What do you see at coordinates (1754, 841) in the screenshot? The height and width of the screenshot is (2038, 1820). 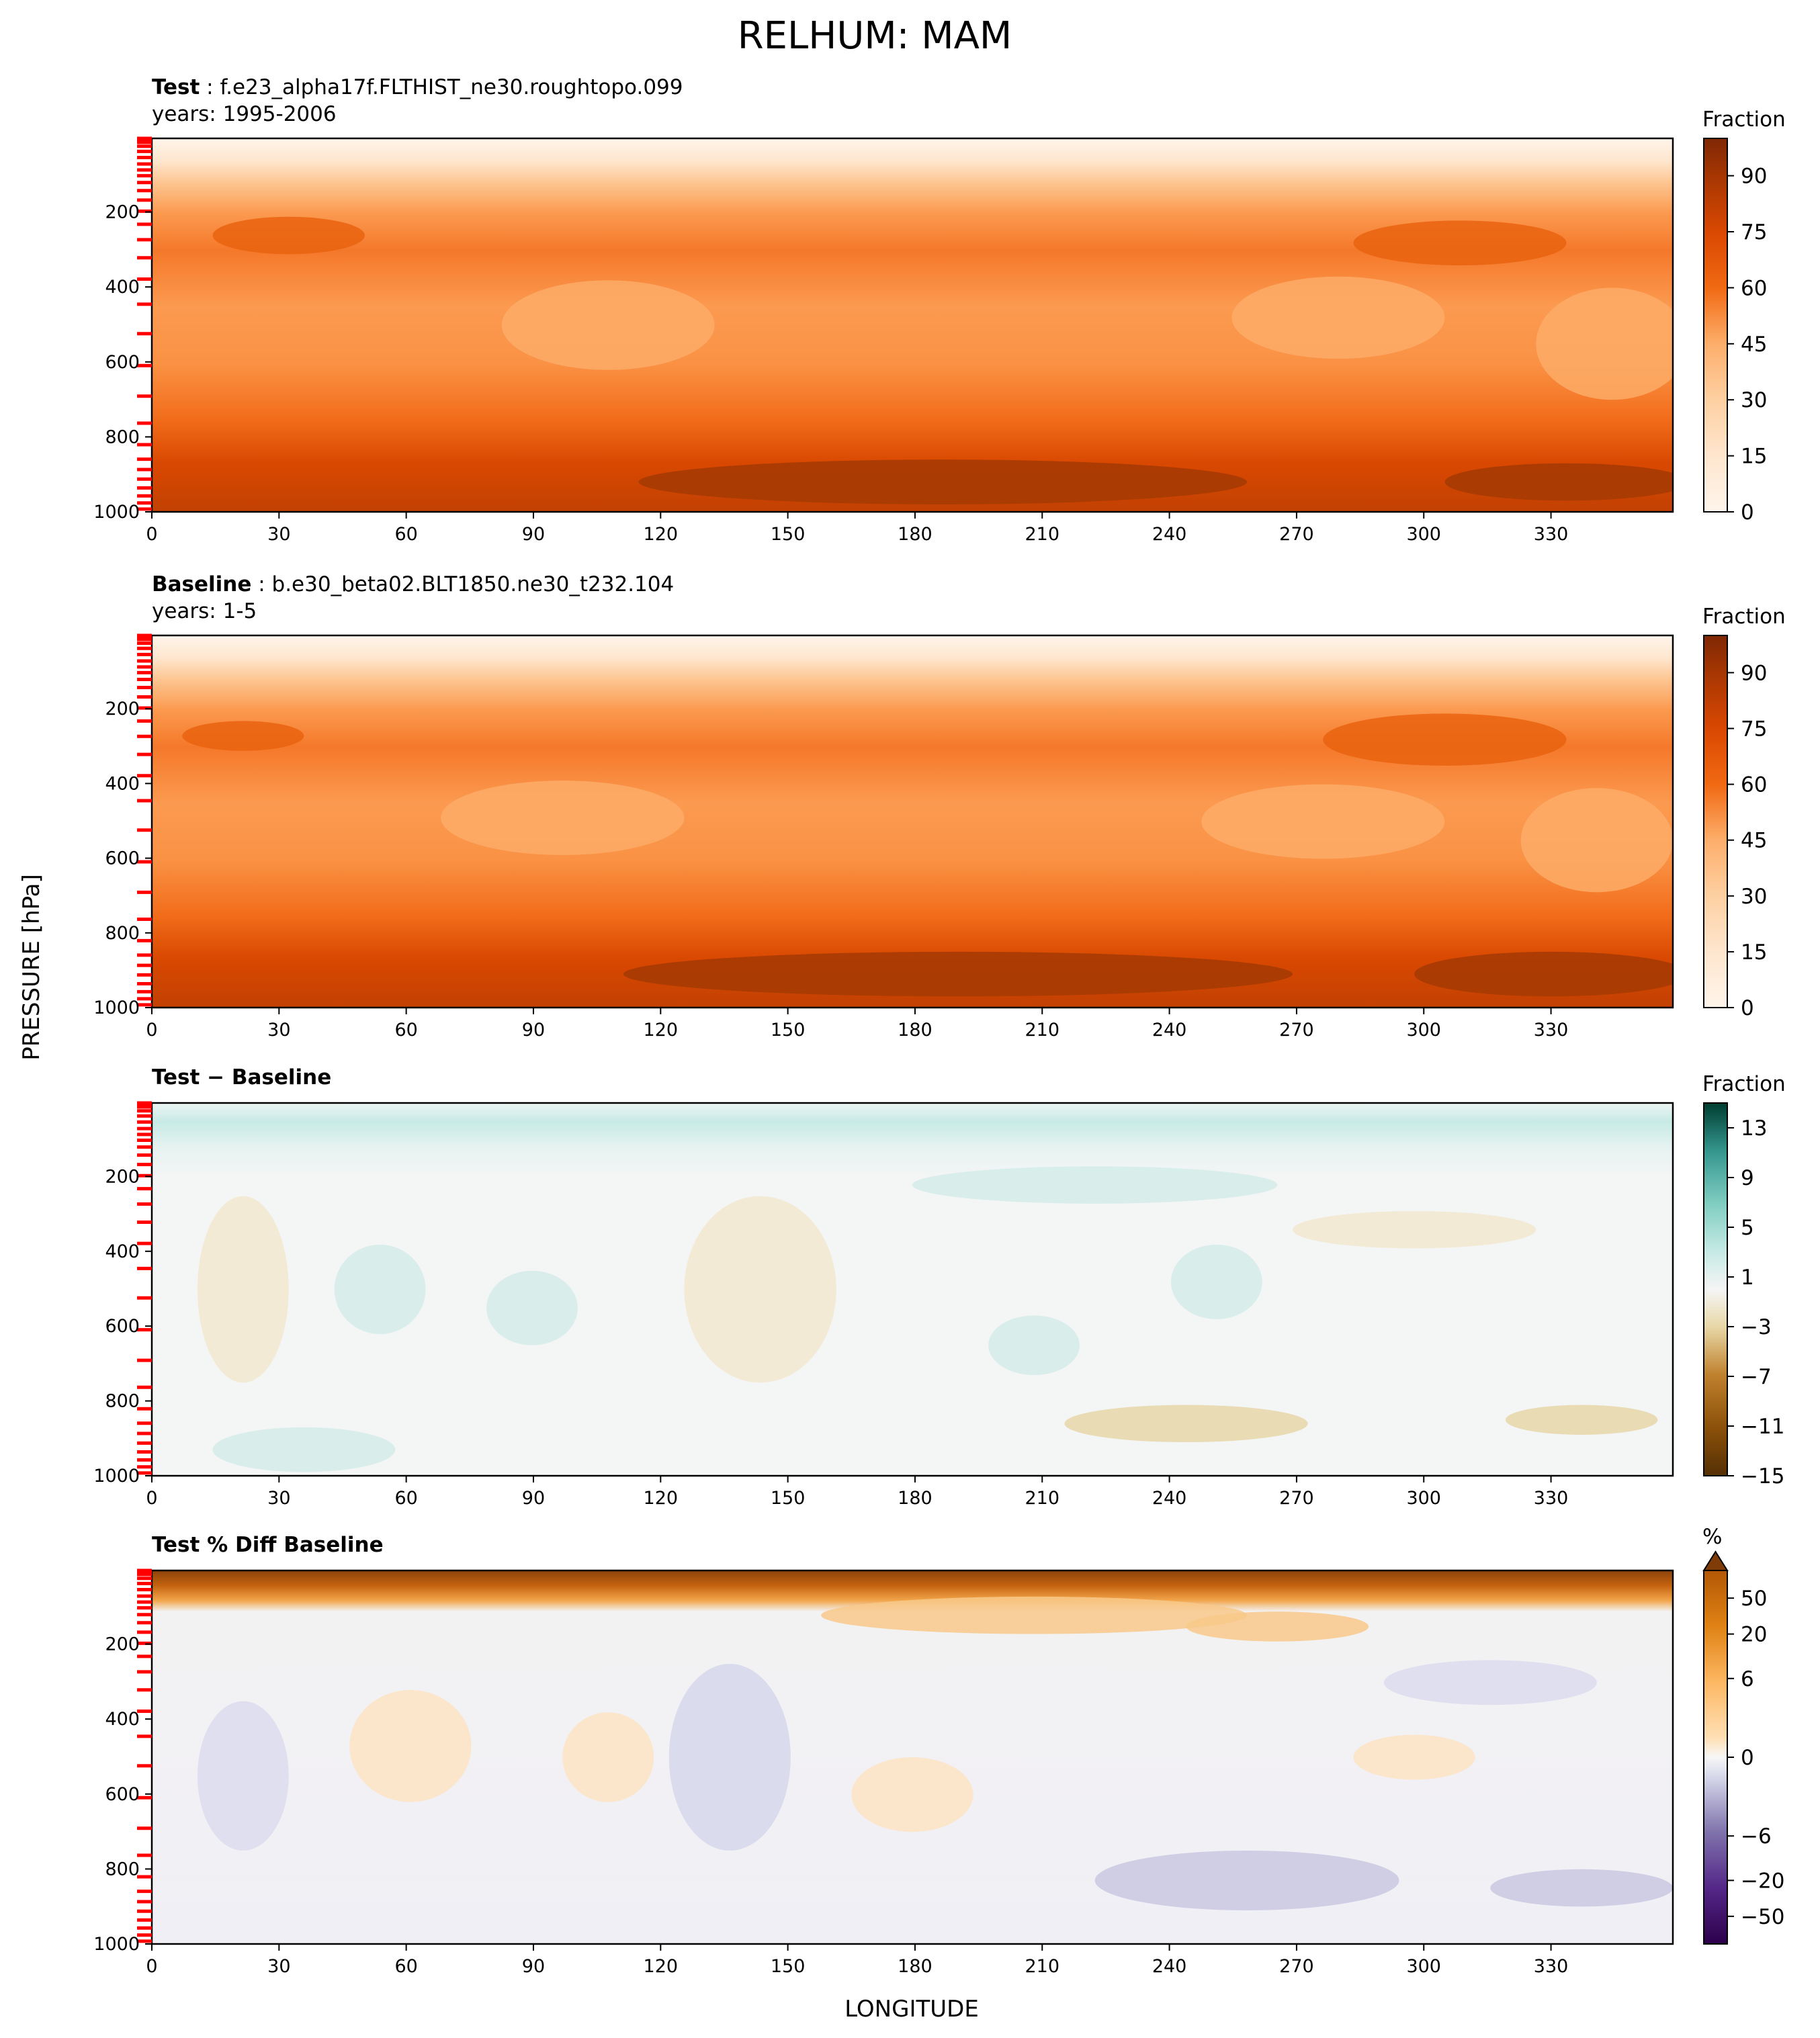 I see `colorbar-tick-label: 45` at bounding box center [1754, 841].